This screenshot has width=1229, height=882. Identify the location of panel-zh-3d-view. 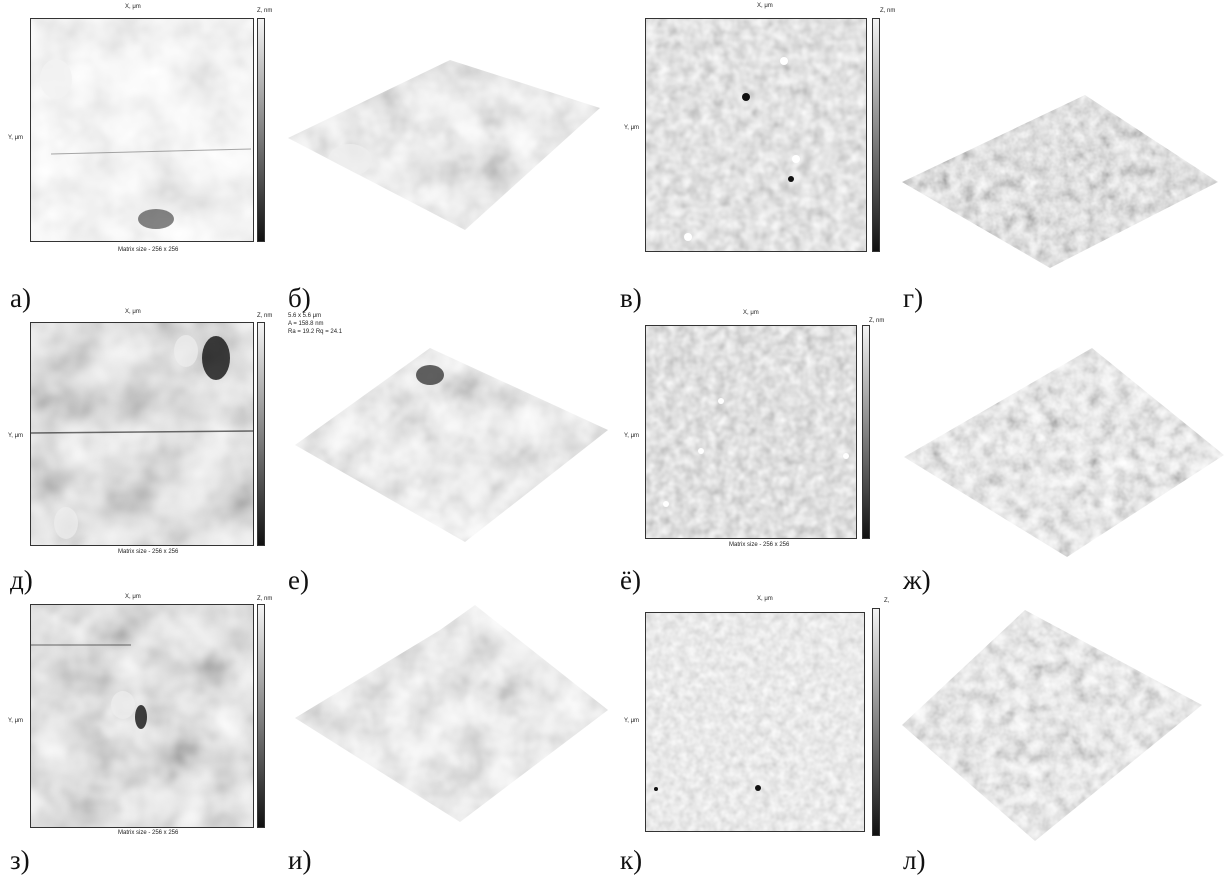
(1064, 452).